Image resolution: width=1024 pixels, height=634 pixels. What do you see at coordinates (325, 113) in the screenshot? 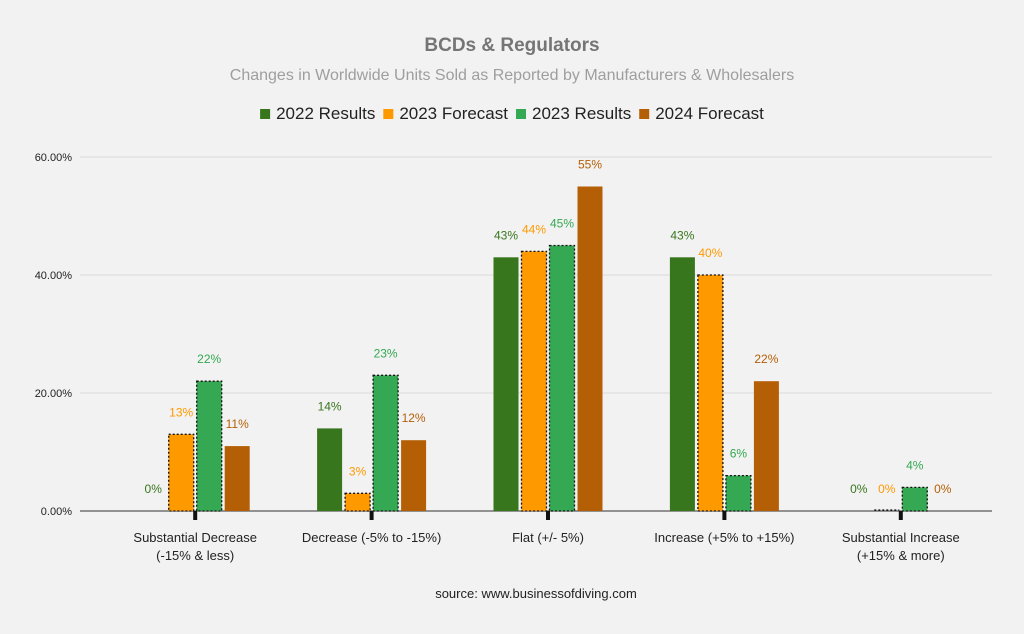
I see `legend-label: 2022 Results` at bounding box center [325, 113].